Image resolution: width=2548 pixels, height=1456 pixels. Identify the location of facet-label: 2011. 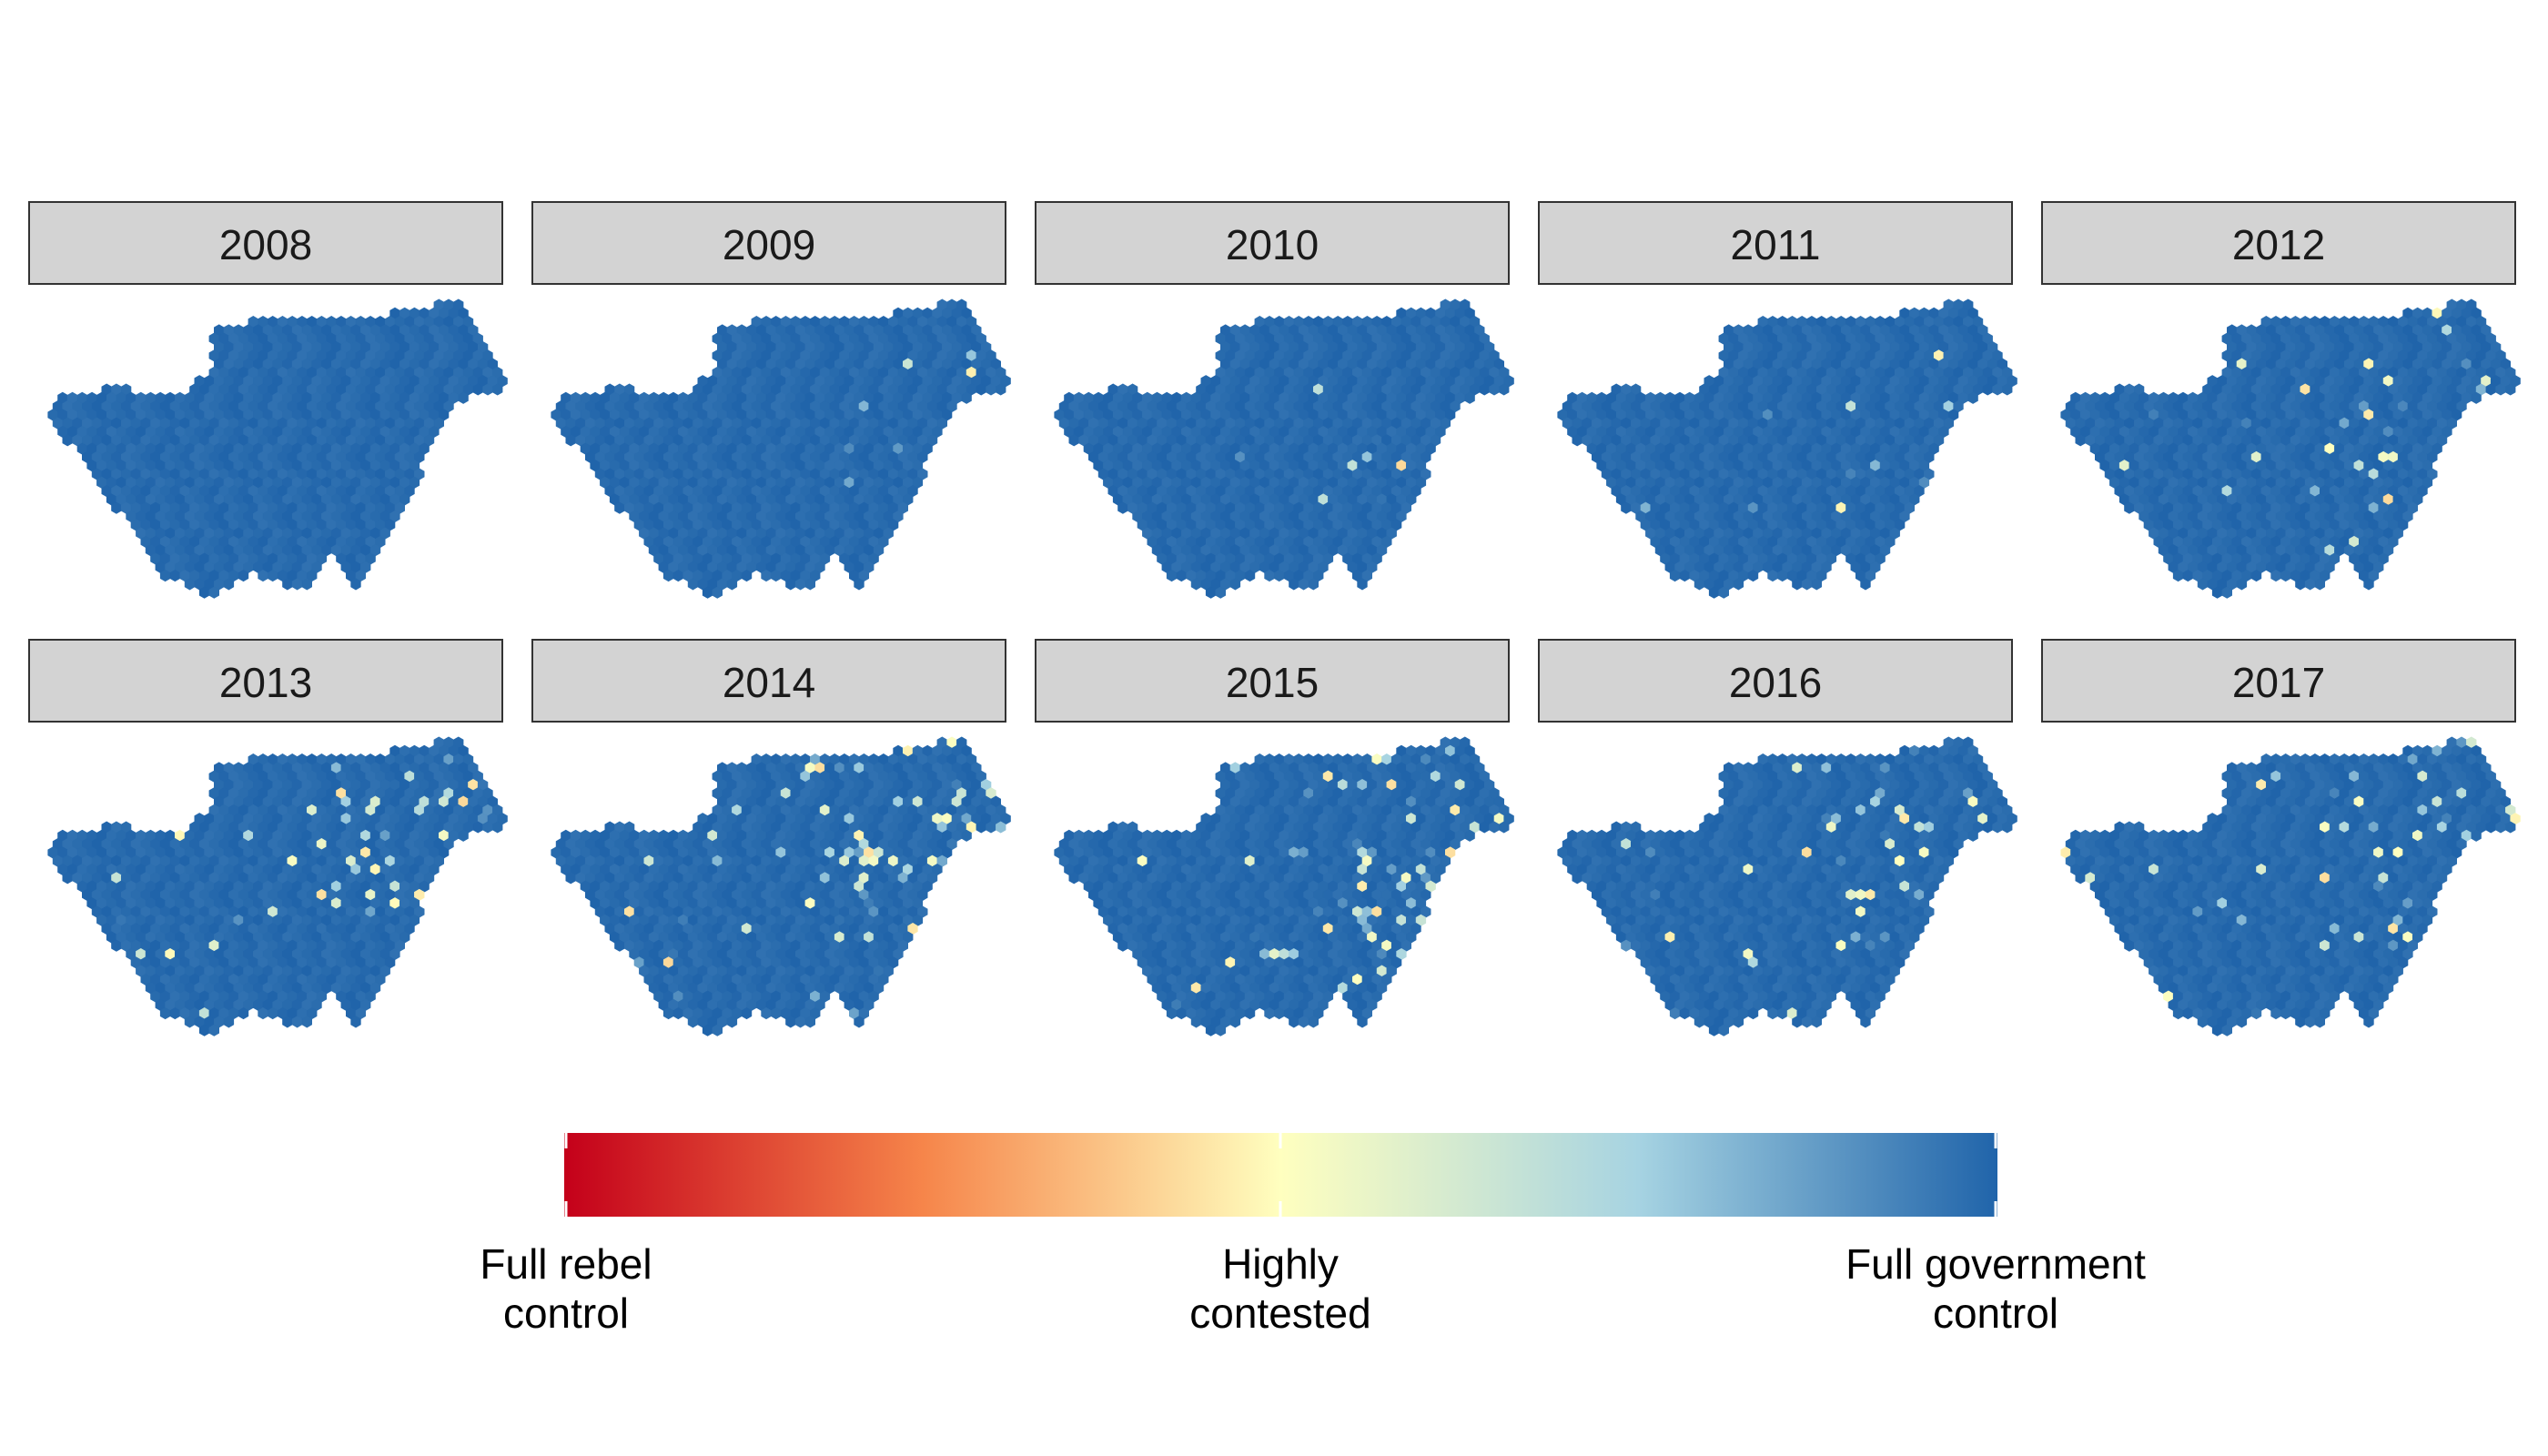
(1776, 245).